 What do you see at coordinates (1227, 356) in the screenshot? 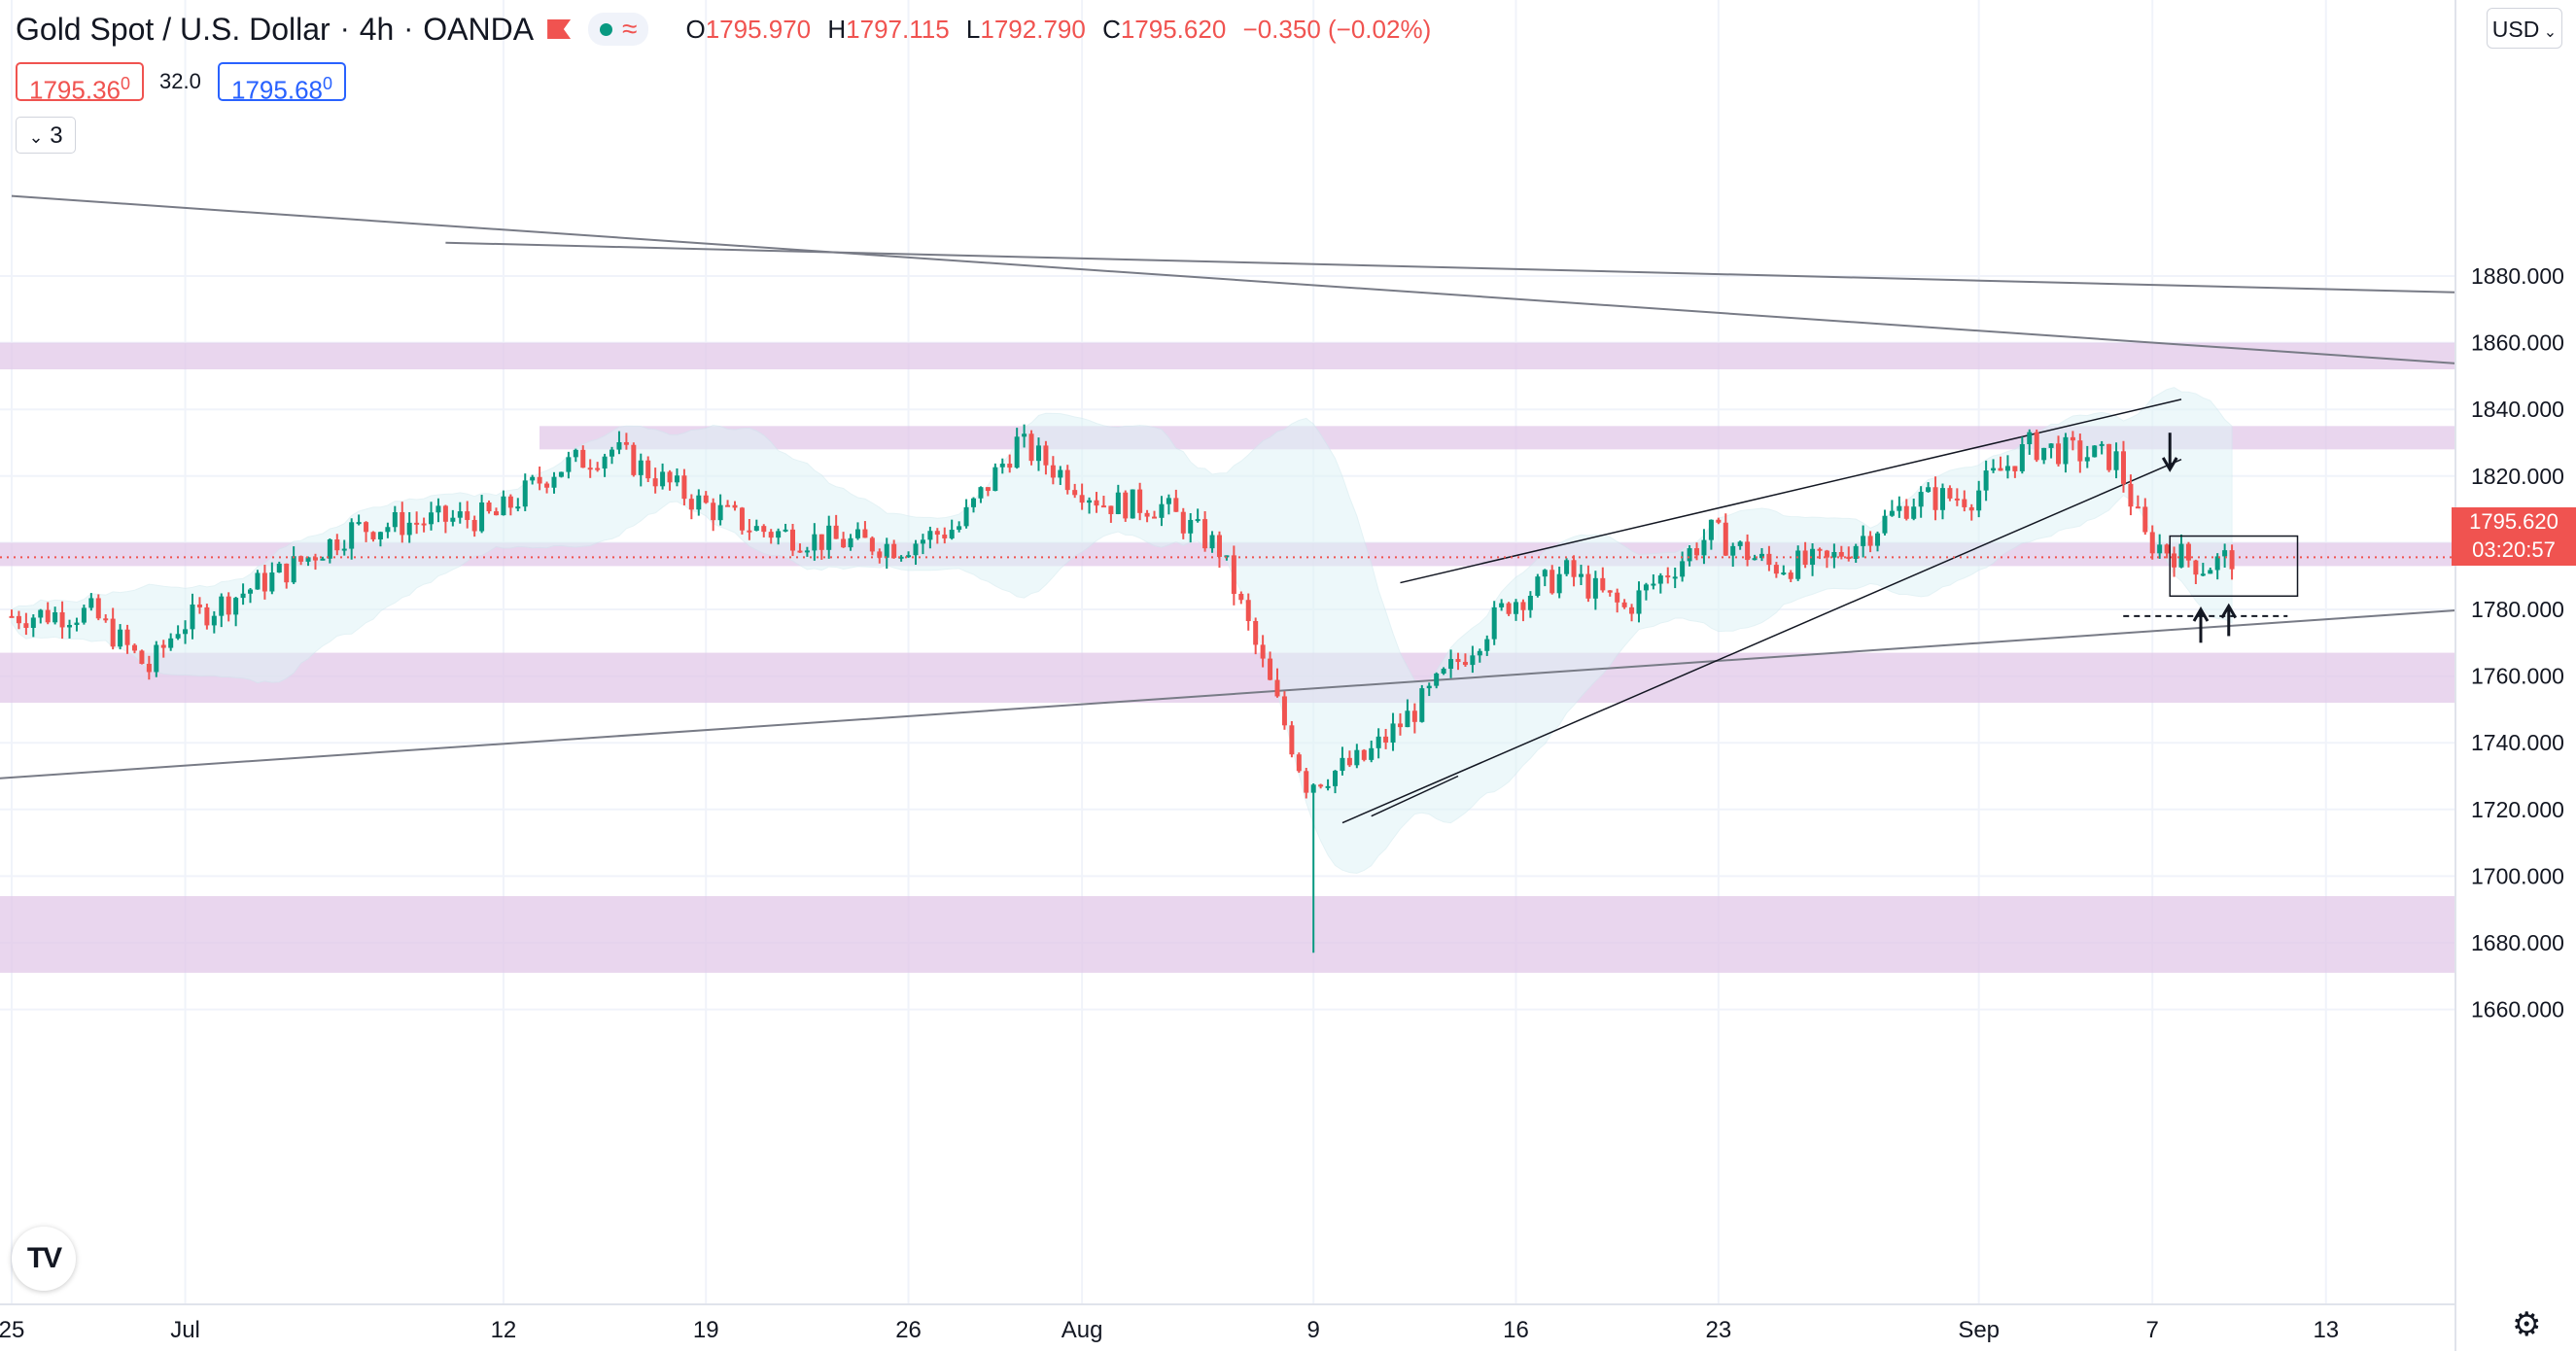
I see `sr-zone` at bounding box center [1227, 356].